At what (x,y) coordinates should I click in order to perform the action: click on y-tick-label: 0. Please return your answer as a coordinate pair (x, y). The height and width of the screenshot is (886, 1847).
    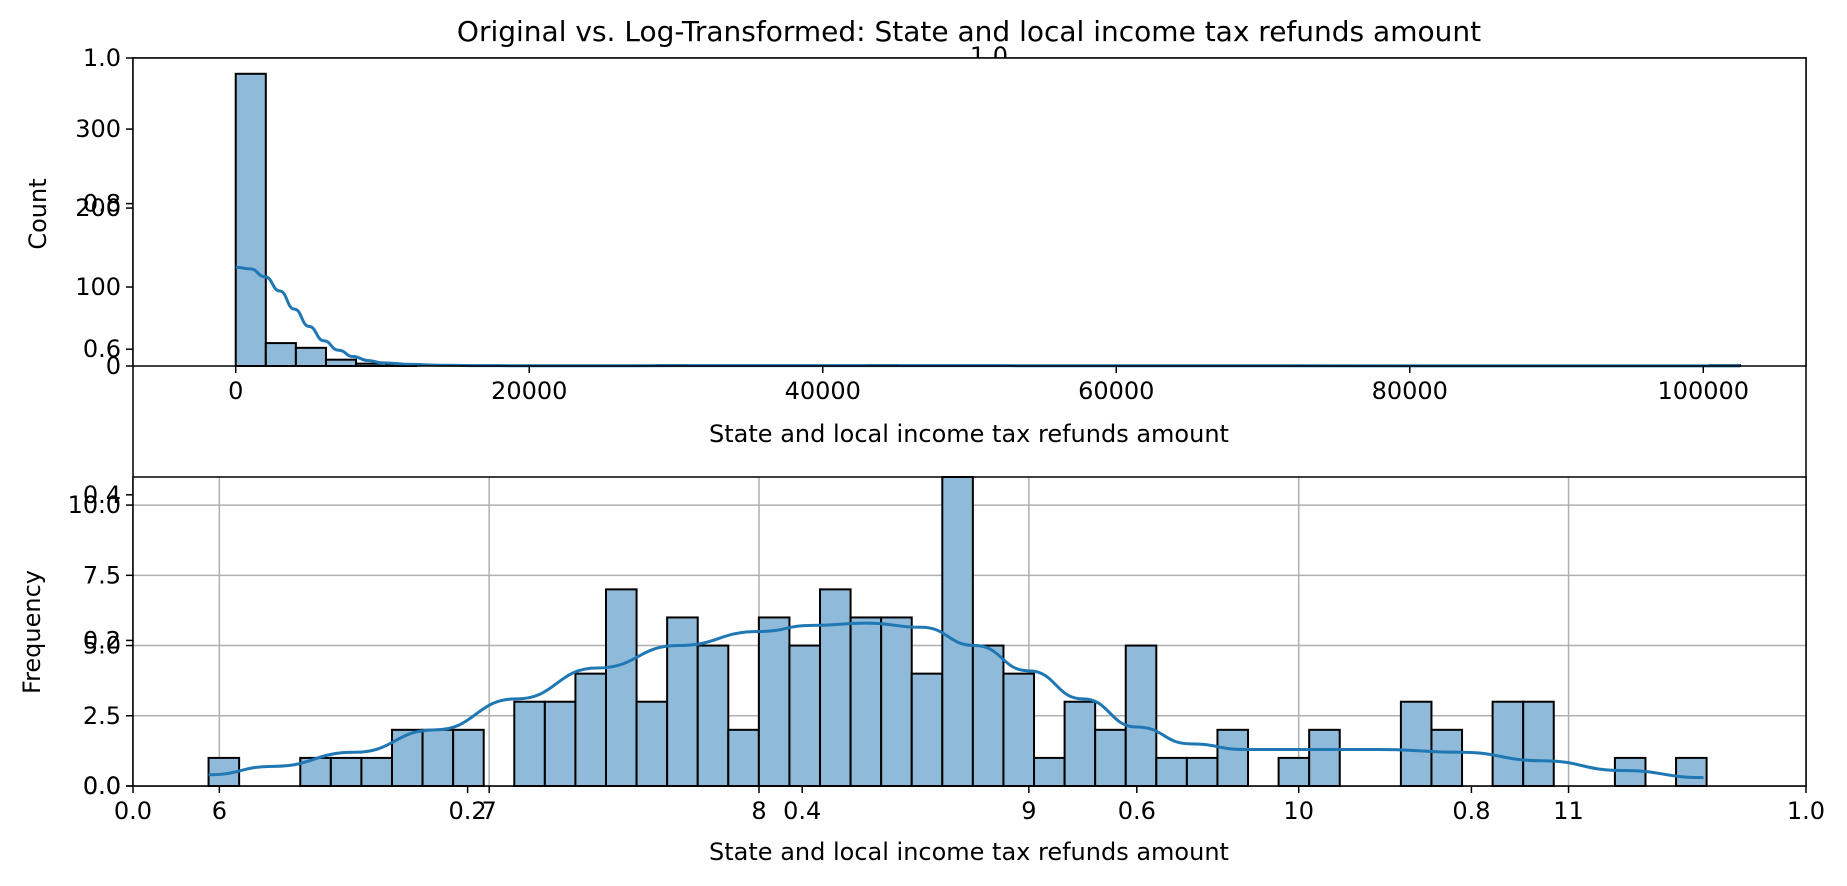
    Looking at the image, I should click on (113, 366).